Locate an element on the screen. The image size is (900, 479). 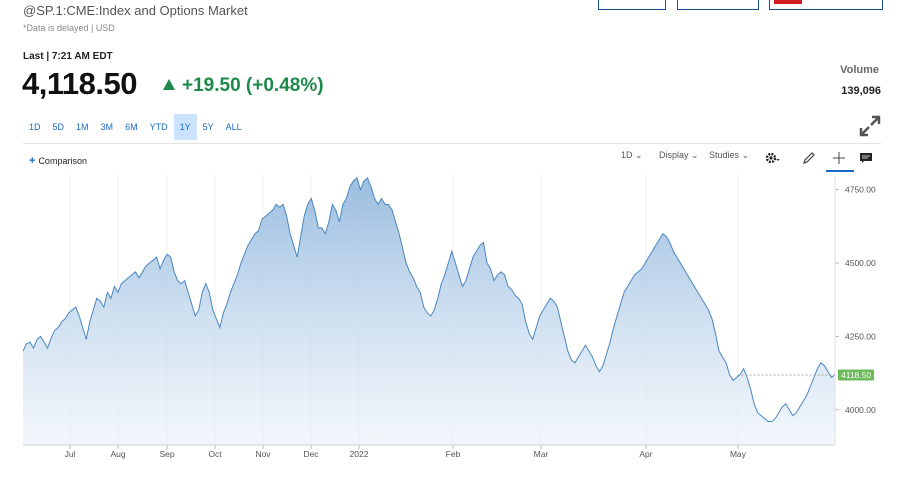
y-tick-label: 4500.00 is located at coordinates (860, 263).